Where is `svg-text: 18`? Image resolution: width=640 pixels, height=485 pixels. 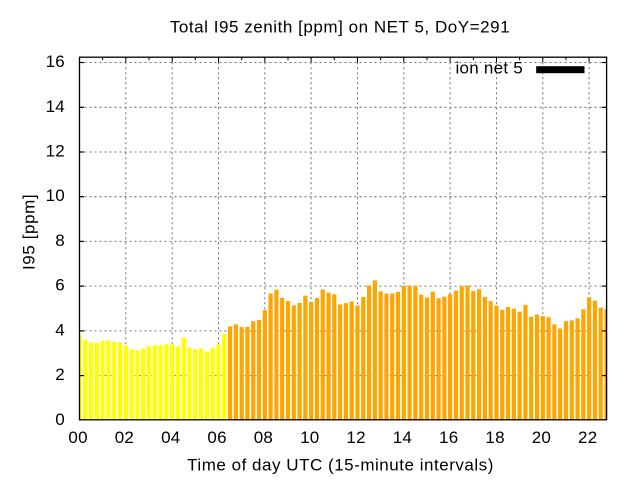
svg-text: 18 is located at coordinates (494, 437).